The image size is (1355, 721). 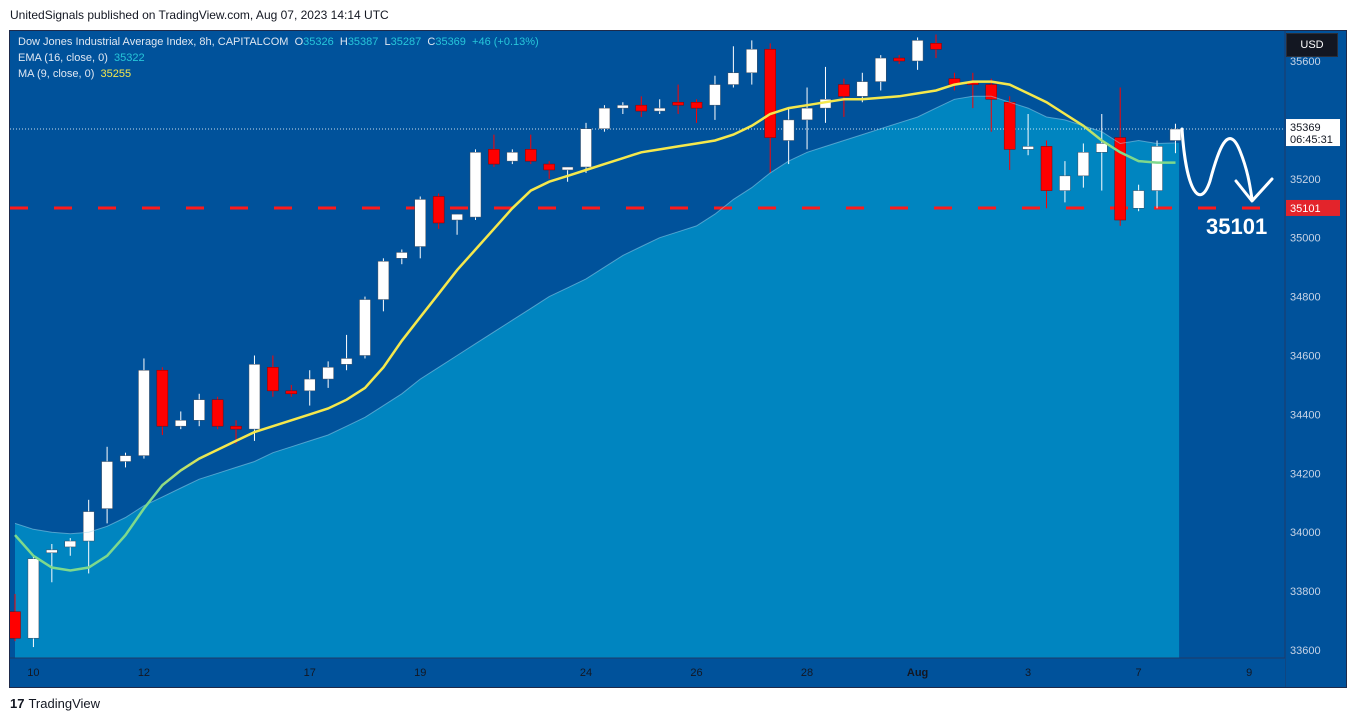 I want to click on currency-button: USD, so click(x=1312, y=45).